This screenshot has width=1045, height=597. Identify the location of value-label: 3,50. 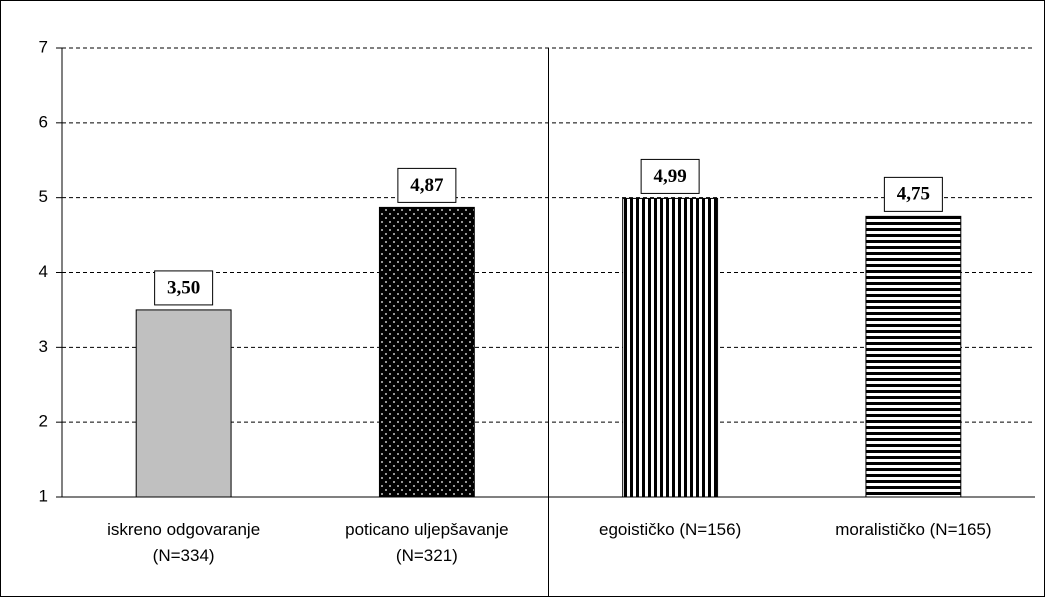
(183, 287).